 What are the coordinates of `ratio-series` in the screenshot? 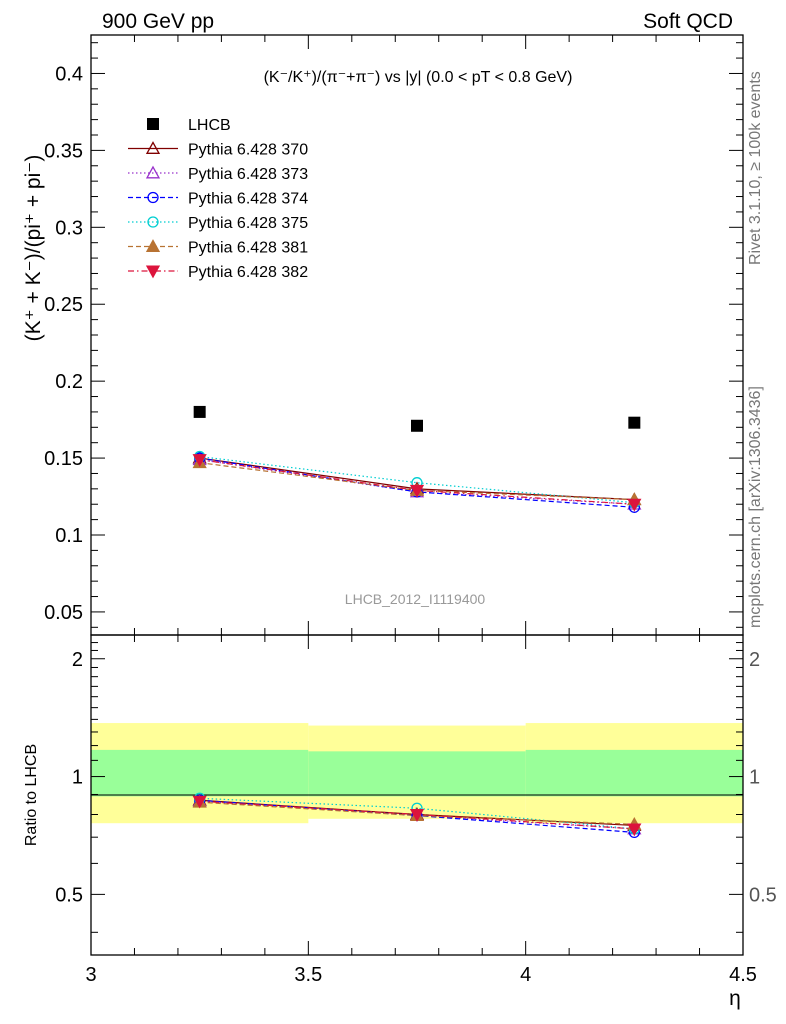 It's located at (417, 815).